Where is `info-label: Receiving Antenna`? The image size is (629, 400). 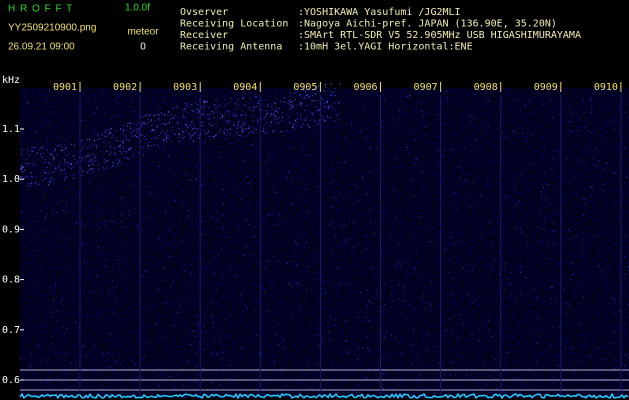
info-label: Receiving Antenna is located at coordinates (231, 47).